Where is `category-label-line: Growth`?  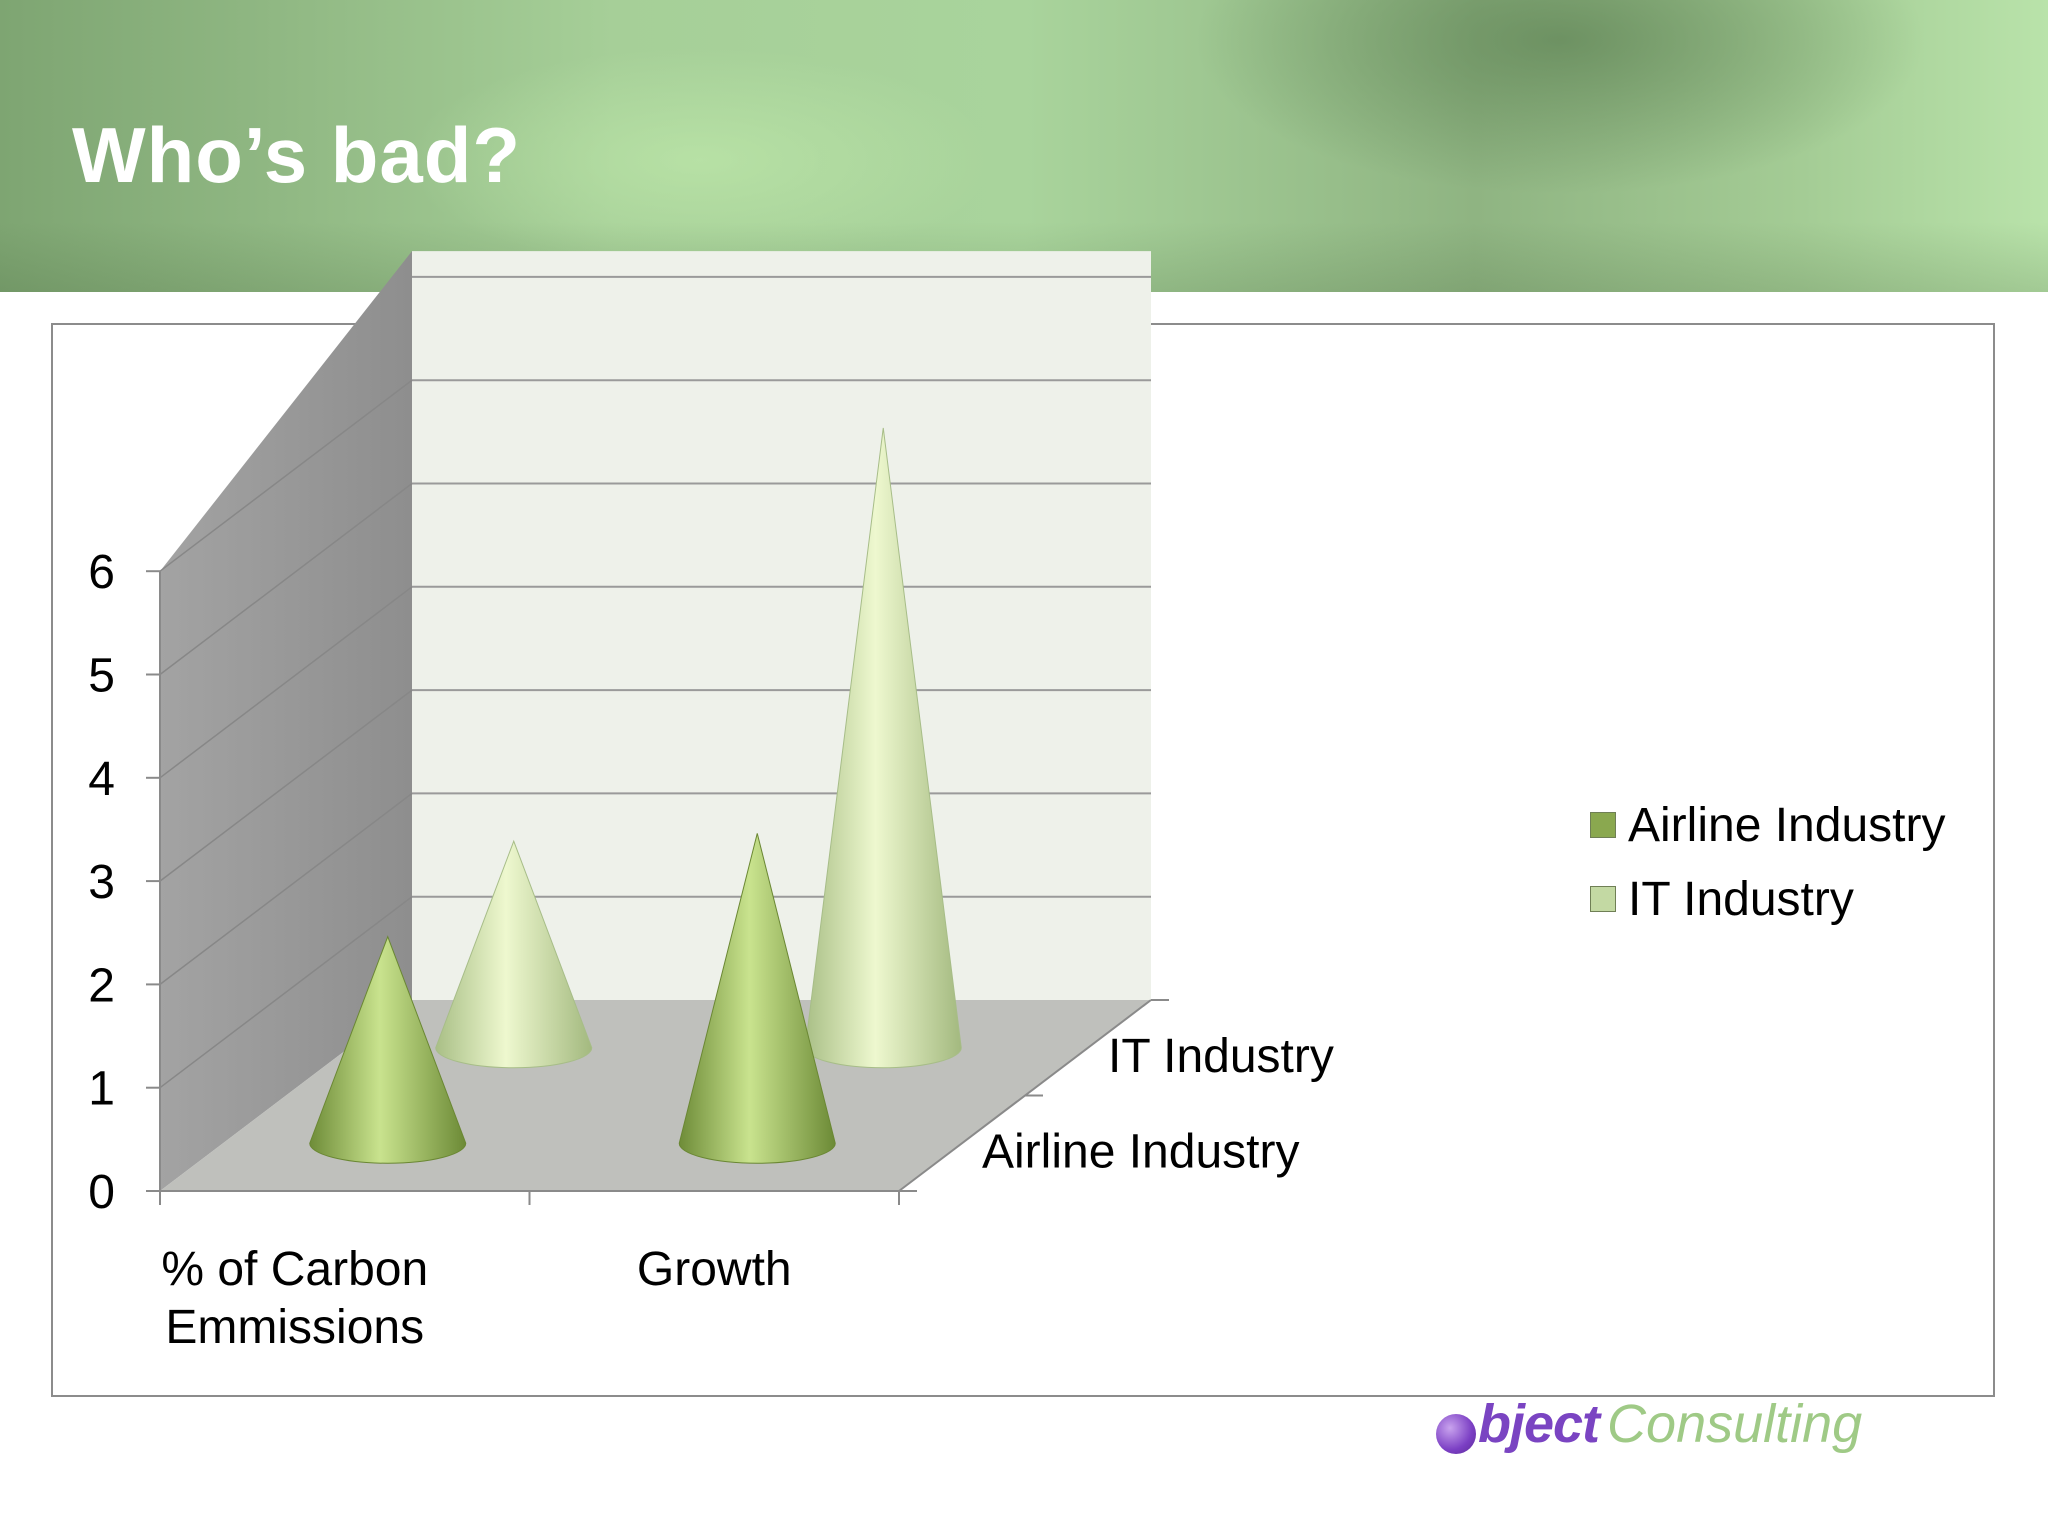
category-label-line: Growth is located at coordinates (714, 1269).